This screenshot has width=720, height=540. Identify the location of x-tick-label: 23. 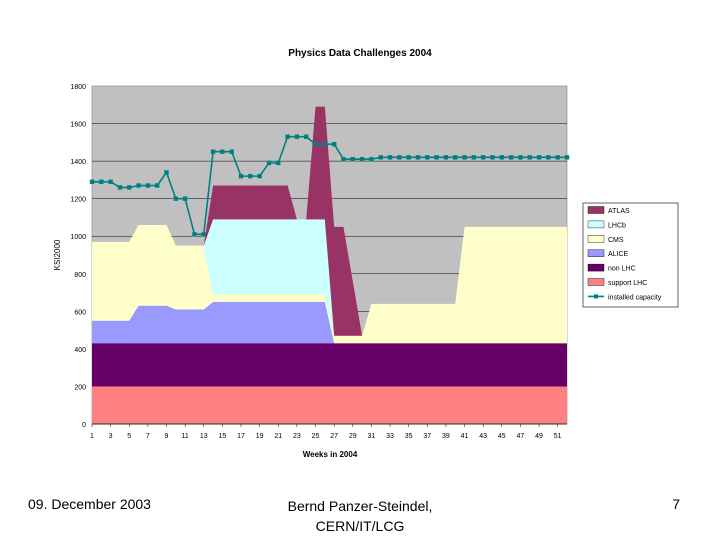
(297, 436).